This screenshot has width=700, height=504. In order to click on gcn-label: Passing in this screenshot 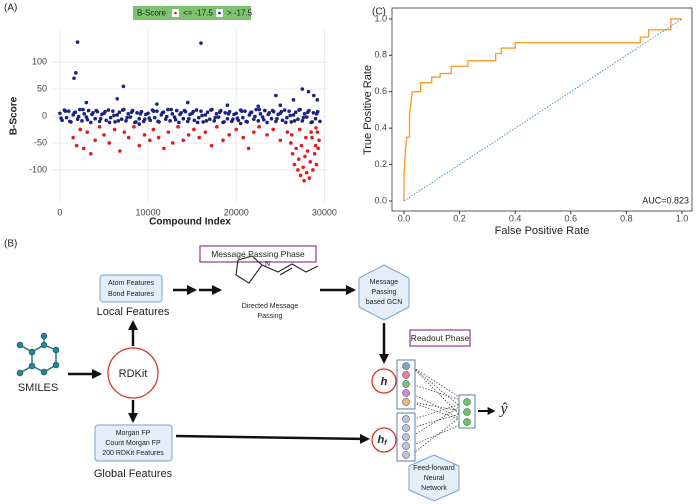, I will do `click(384, 292)`.